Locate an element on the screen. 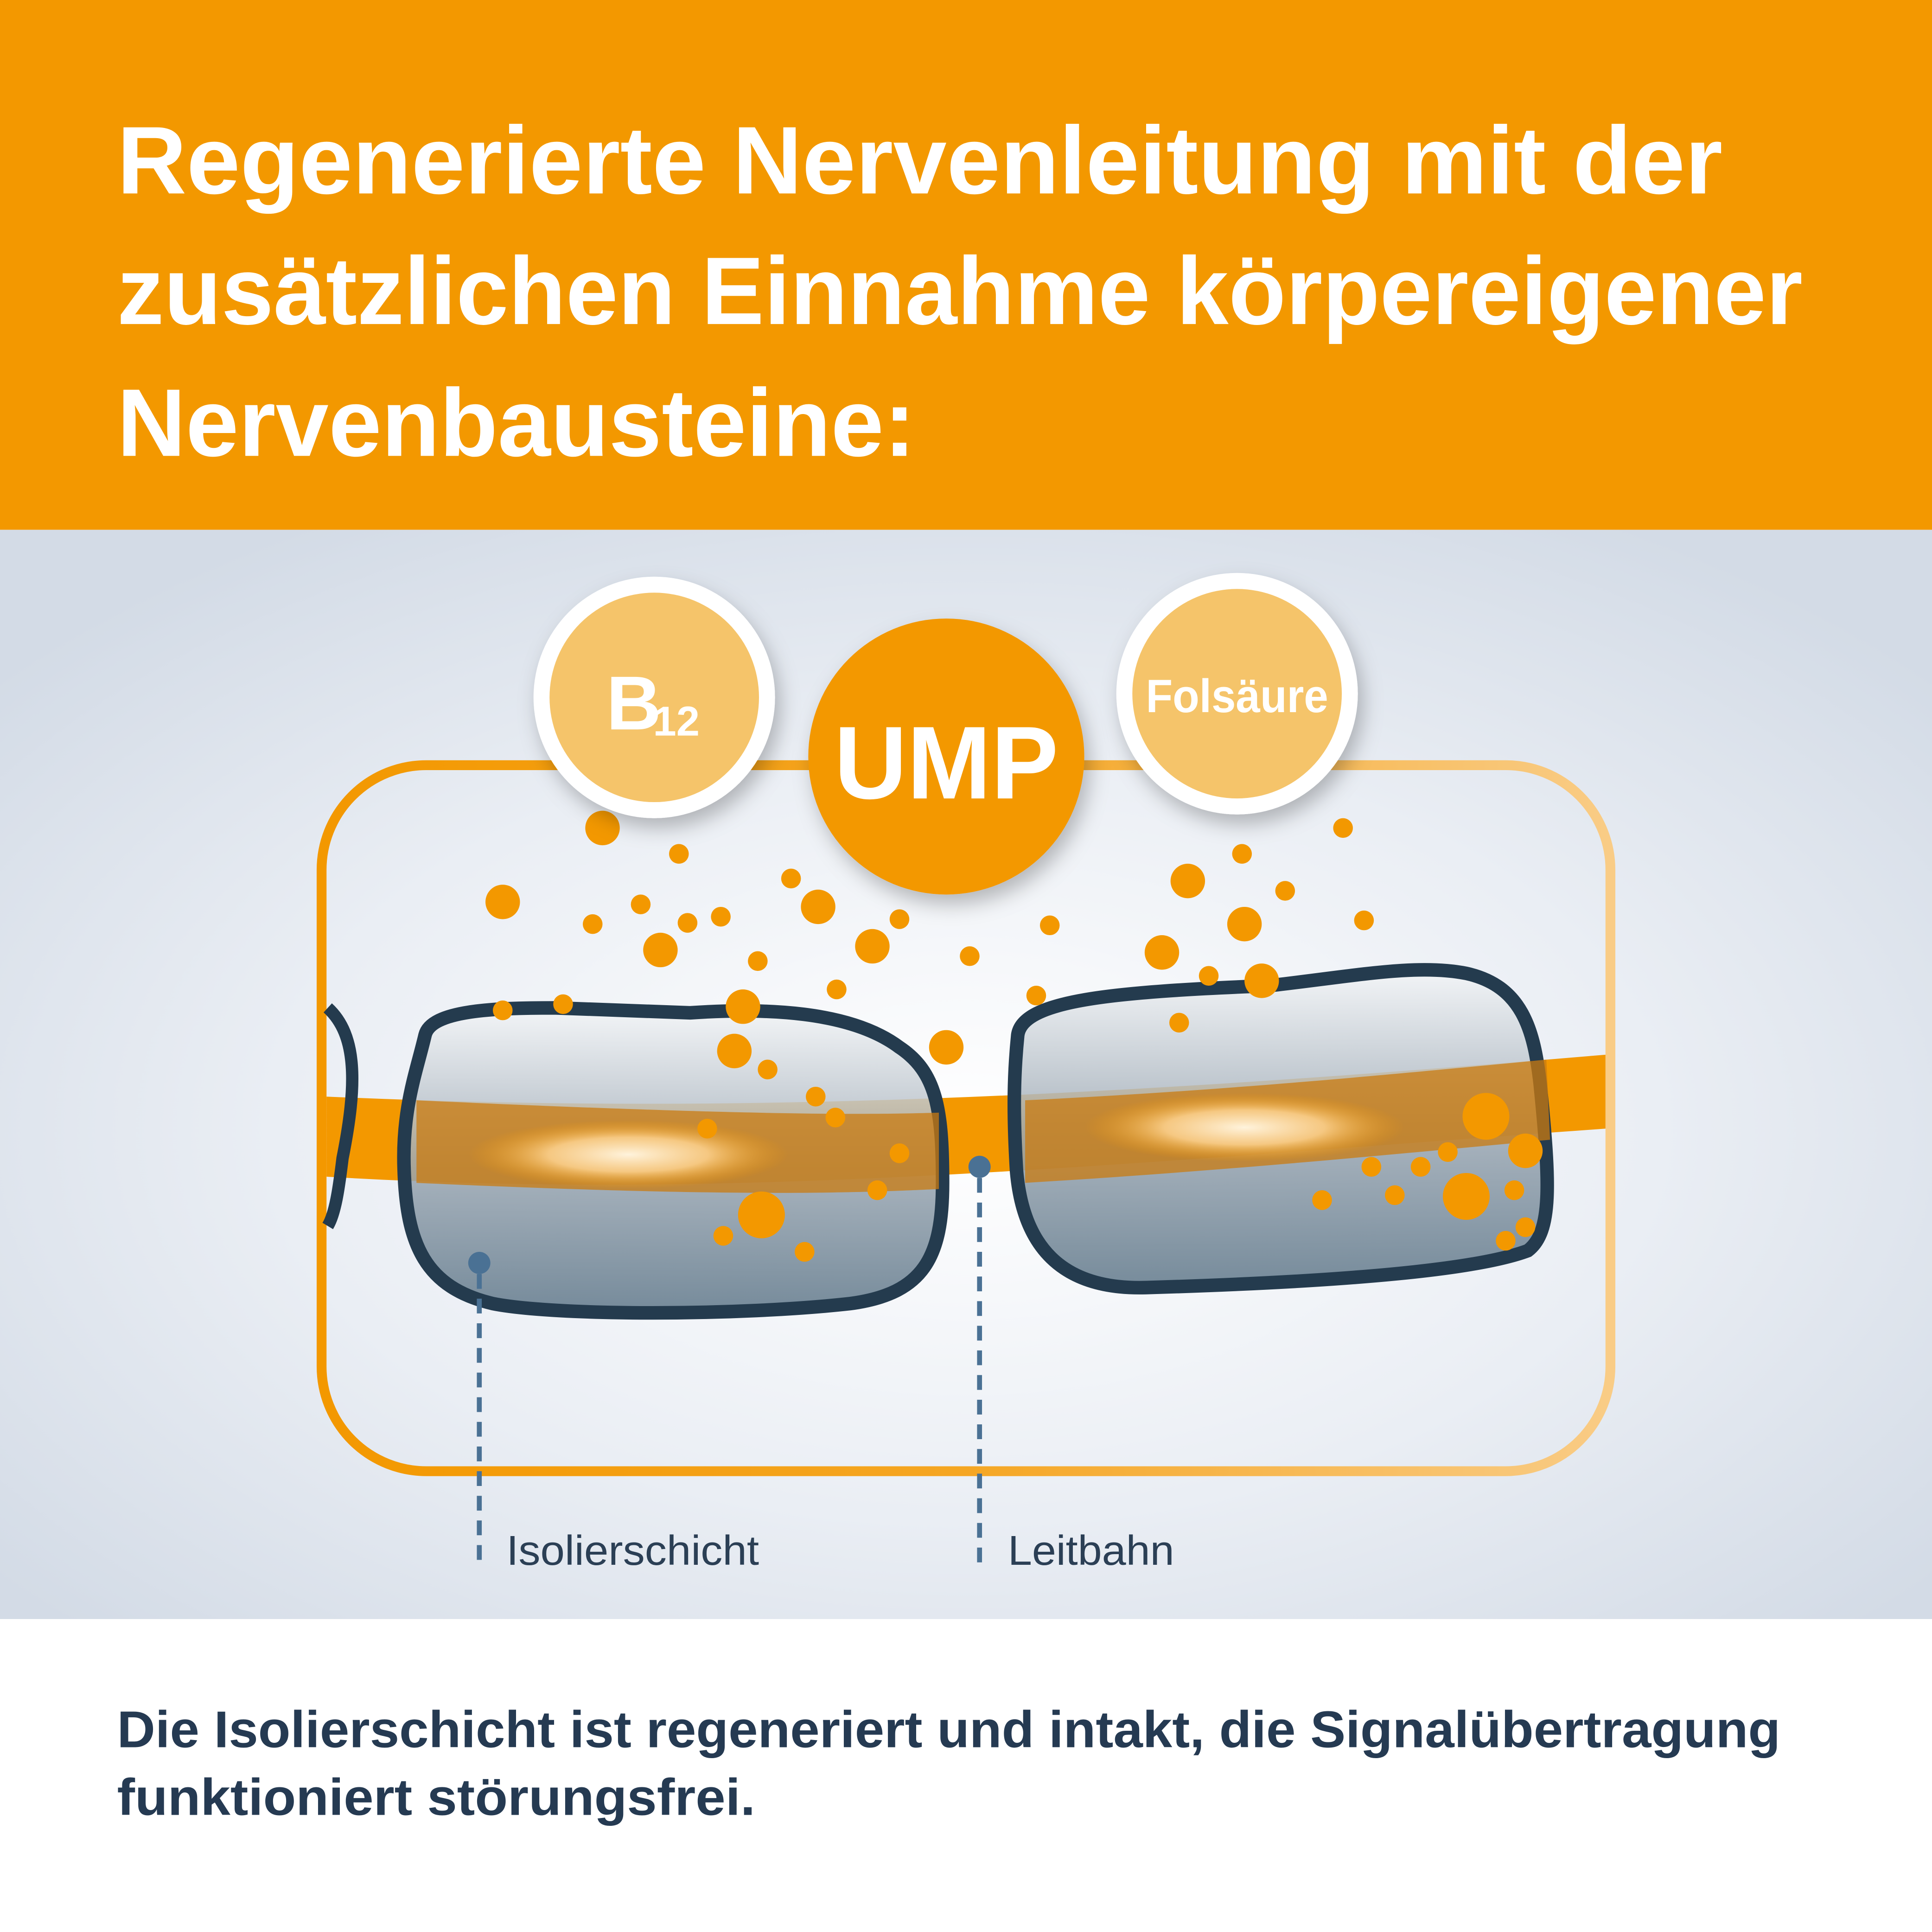  partial-segment is located at coordinates (341, 1116).